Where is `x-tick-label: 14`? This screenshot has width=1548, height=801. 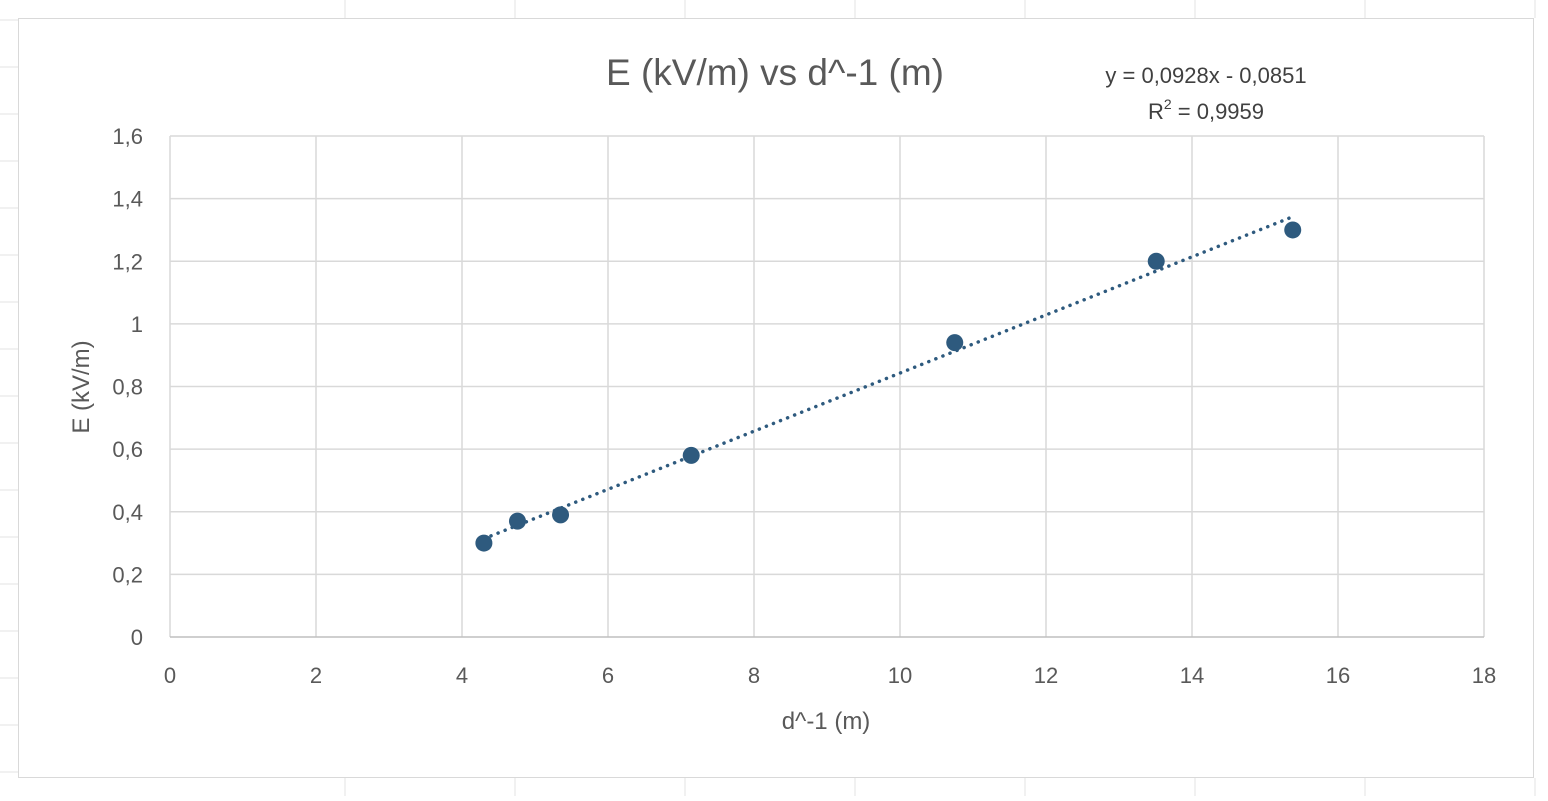 x-tick-label: 14 is located at coordinates (1192, 675).